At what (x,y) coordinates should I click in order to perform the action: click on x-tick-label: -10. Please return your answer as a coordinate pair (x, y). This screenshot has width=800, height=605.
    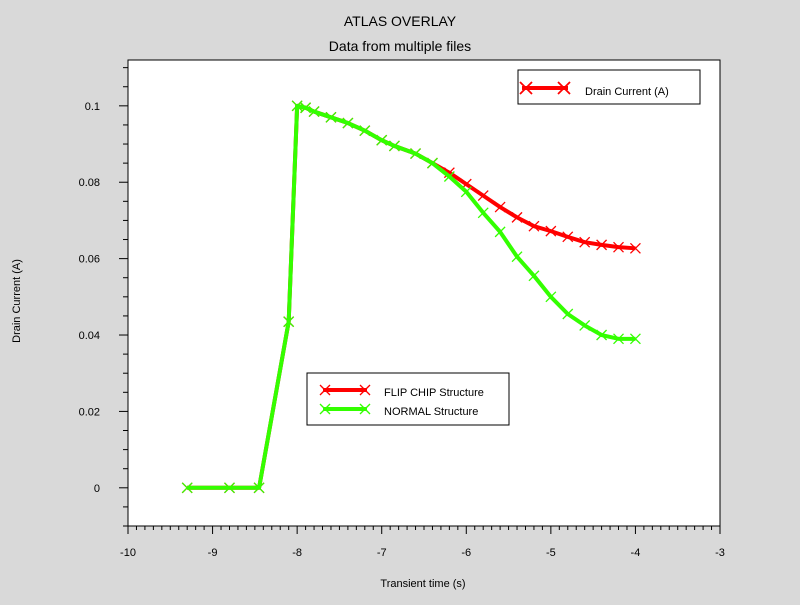
    Looking at the image, I should click on (128, 553).